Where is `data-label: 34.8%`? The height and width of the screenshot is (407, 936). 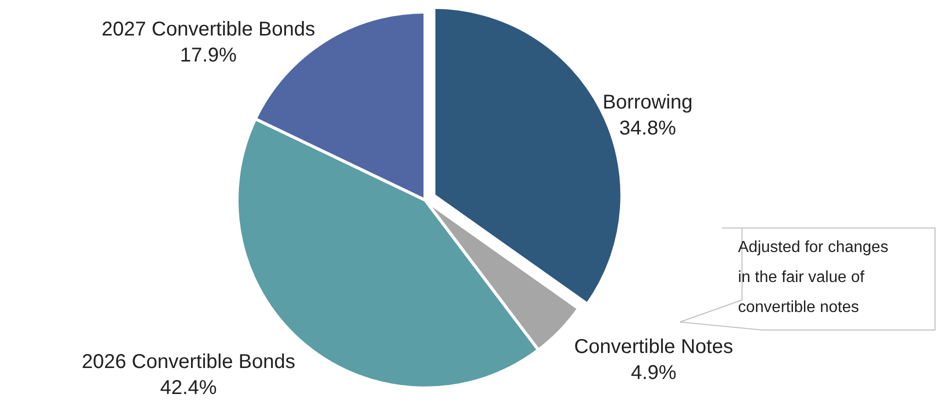
data-label: 34.8% is located at coordinates (647, 129).